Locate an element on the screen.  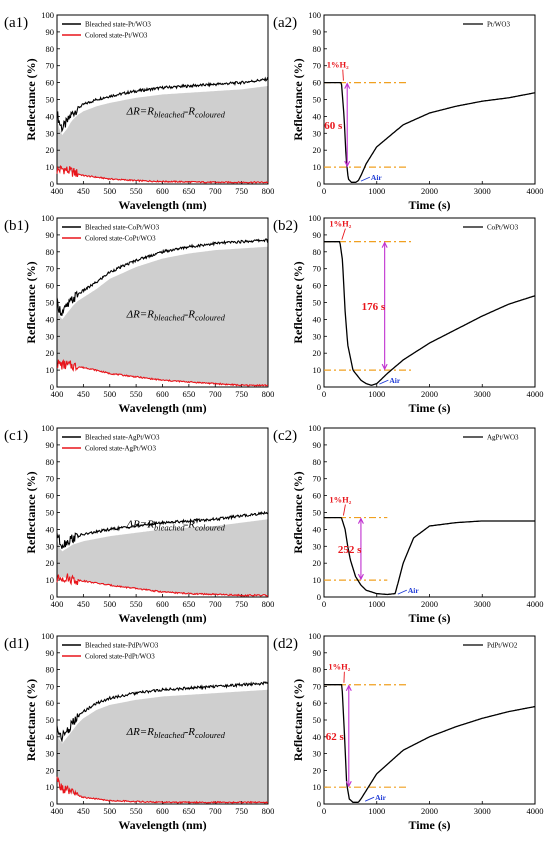
x-tick-label: 4000 is located at coordinates (535, 394).